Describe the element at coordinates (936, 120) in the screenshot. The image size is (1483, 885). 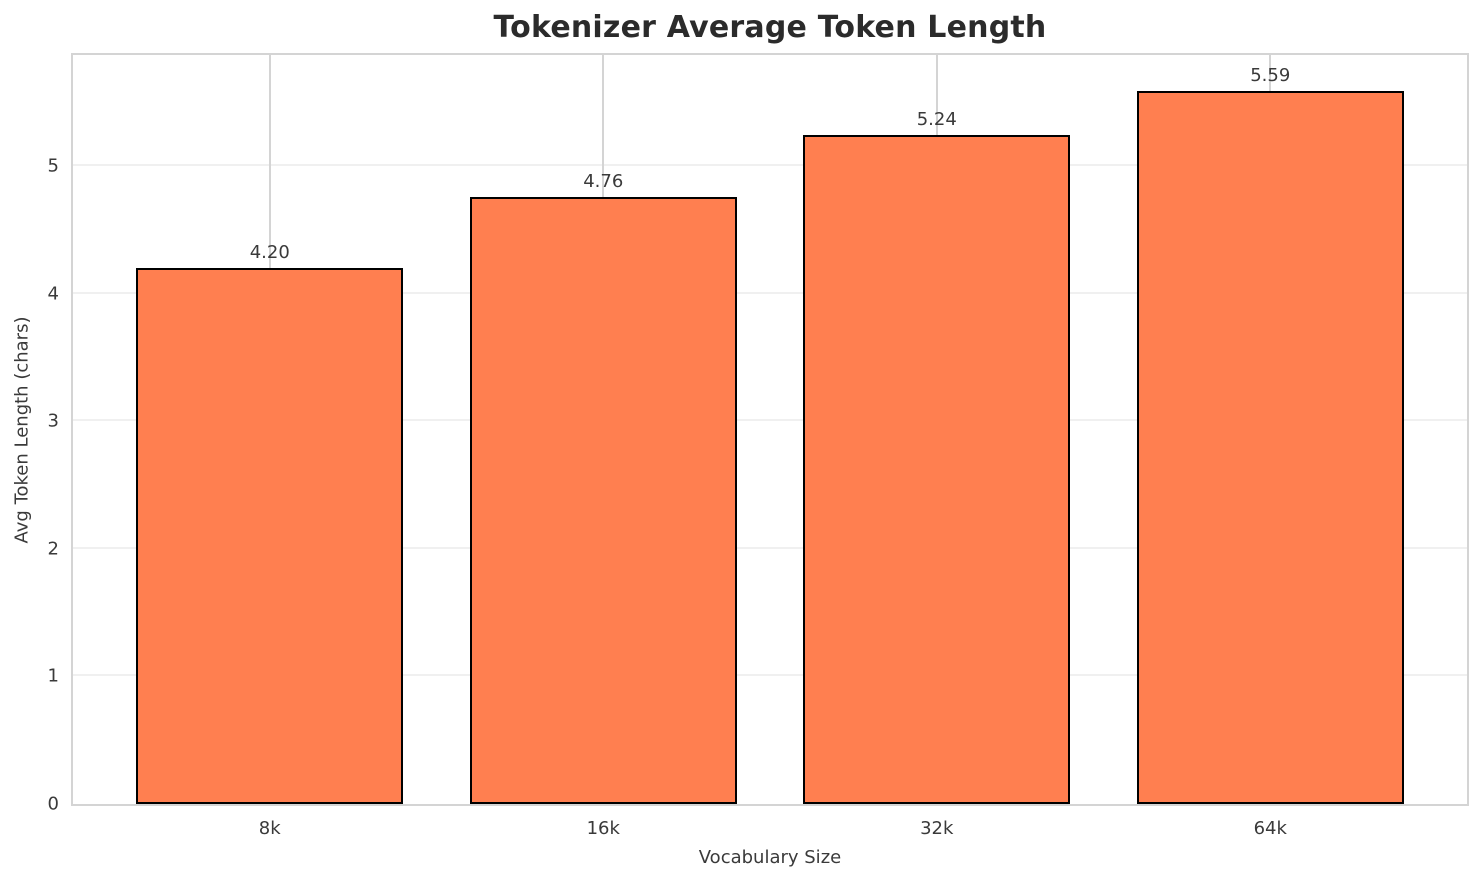
I see `bar-value-label: 5.24` at that location.